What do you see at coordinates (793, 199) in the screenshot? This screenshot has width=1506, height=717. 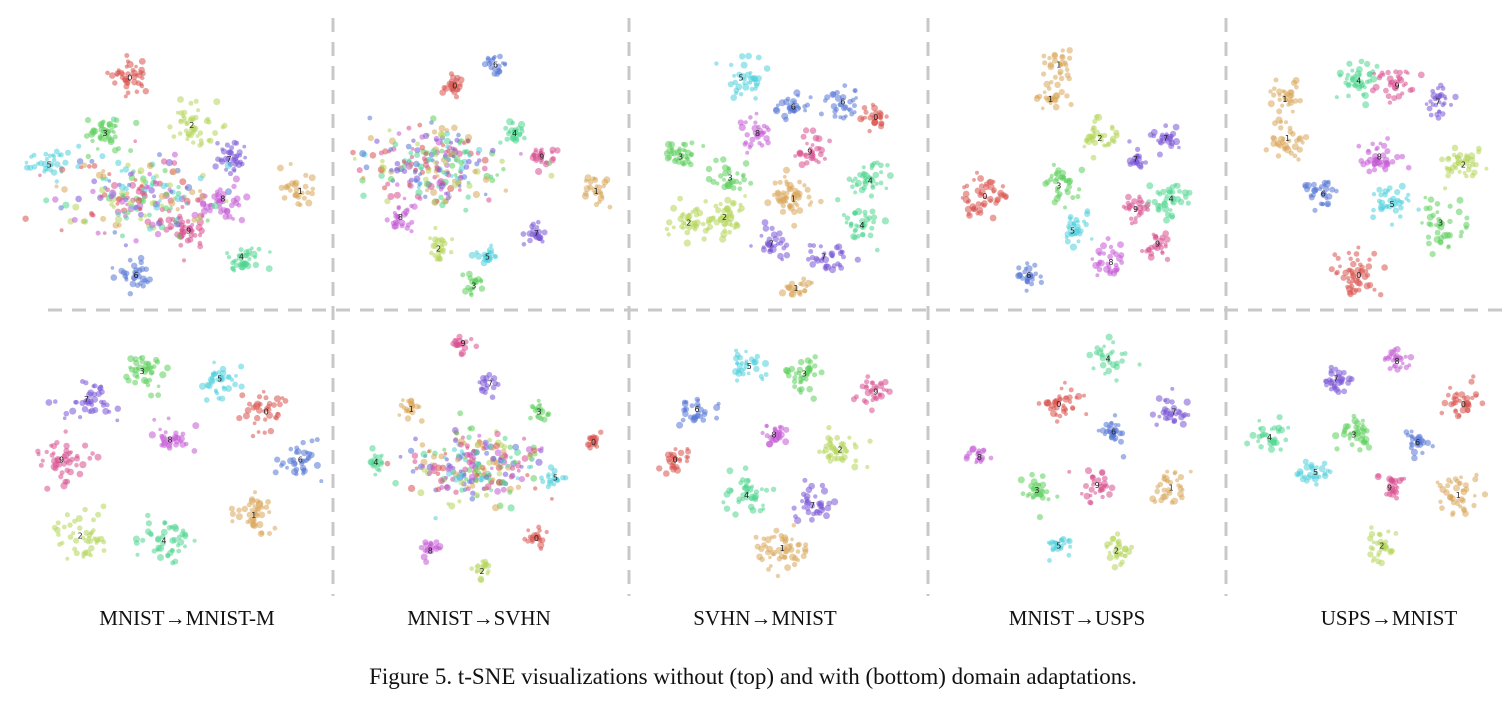 I see `cluster-label: 1` at bounding box center [793, 199].